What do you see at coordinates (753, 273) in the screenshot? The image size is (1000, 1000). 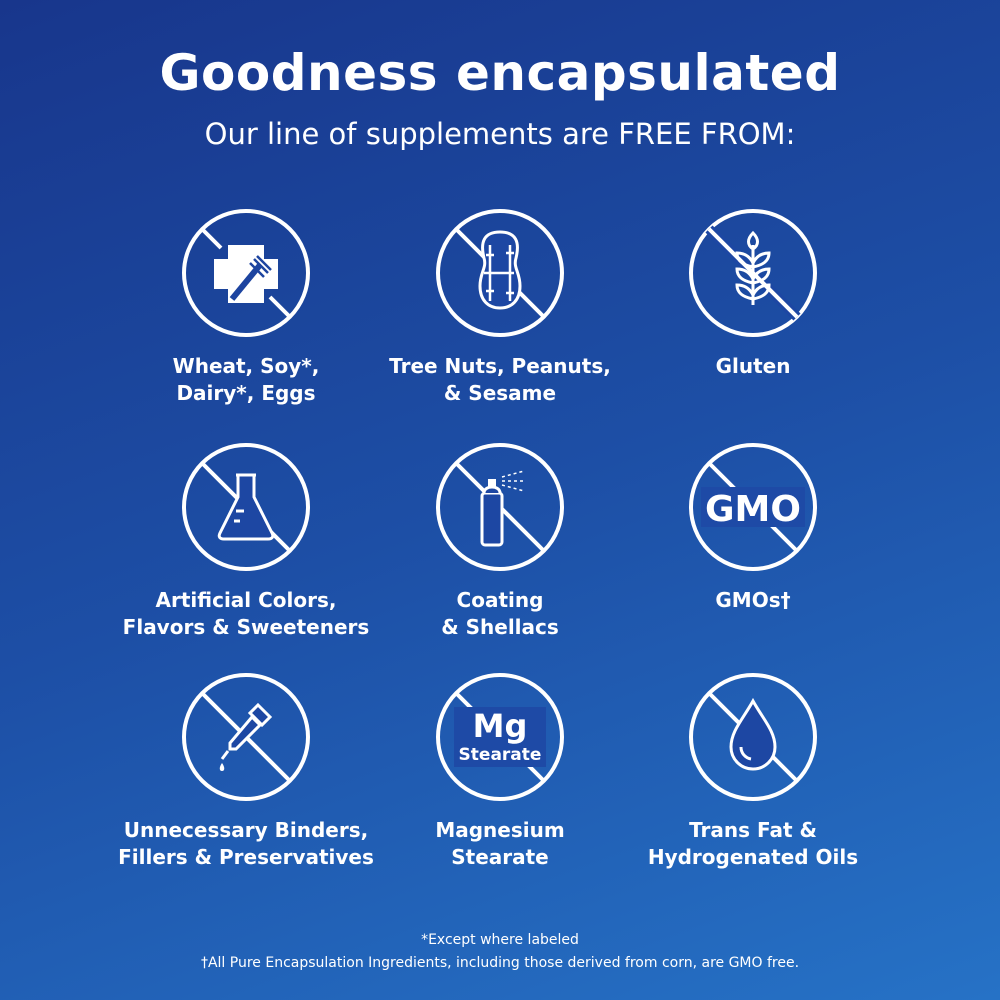 I see `no-wheat-icon` at bounding box center [753, 273].